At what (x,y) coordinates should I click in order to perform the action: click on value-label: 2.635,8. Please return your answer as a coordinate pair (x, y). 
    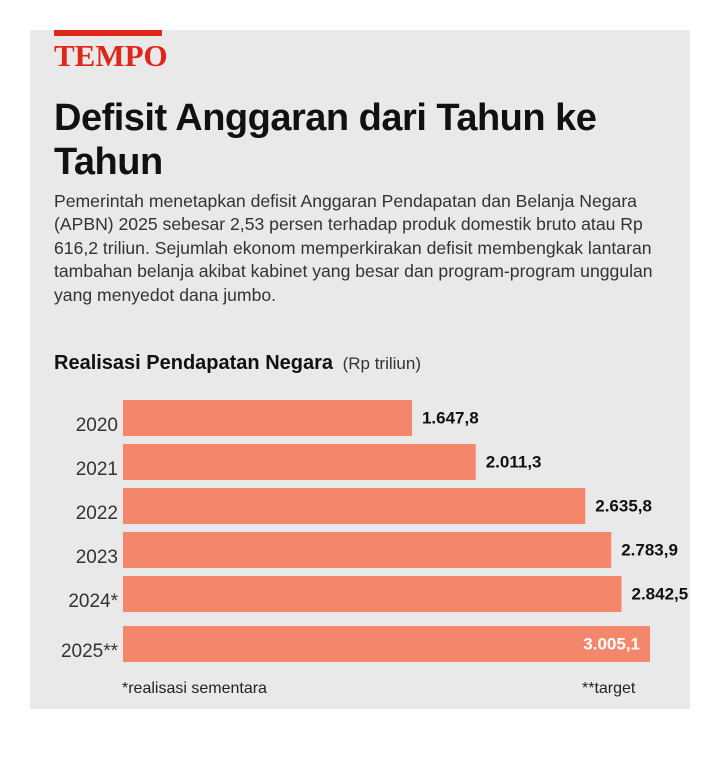
    Looking at the image, I should click on (623, 506).